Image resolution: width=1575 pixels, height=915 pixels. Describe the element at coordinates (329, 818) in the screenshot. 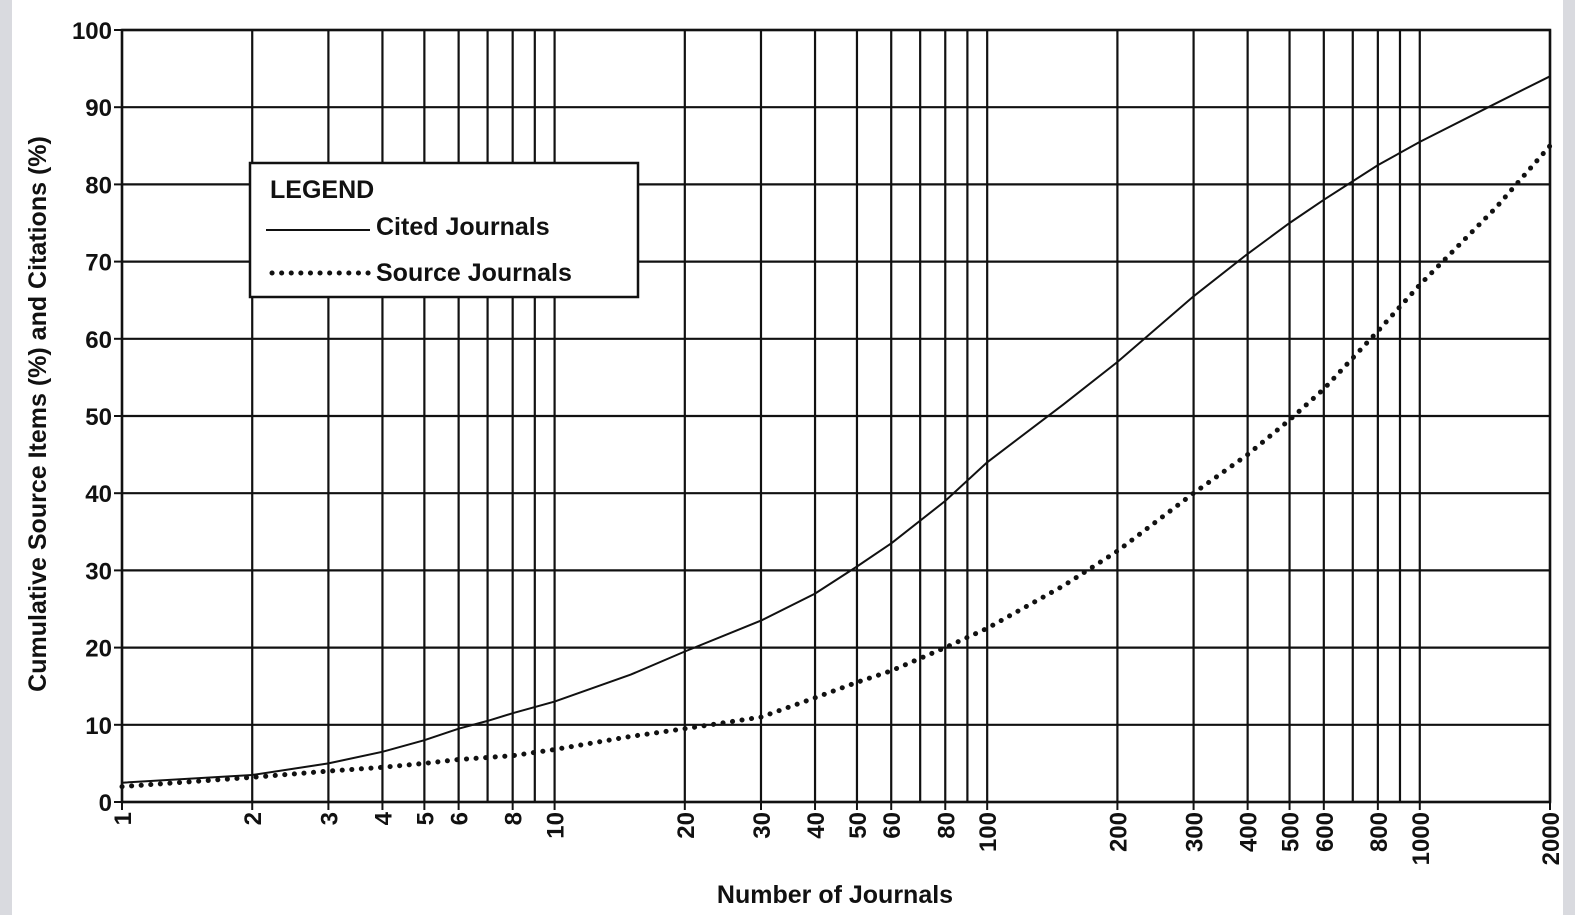

I see `x-tick-label: 3` at that location.